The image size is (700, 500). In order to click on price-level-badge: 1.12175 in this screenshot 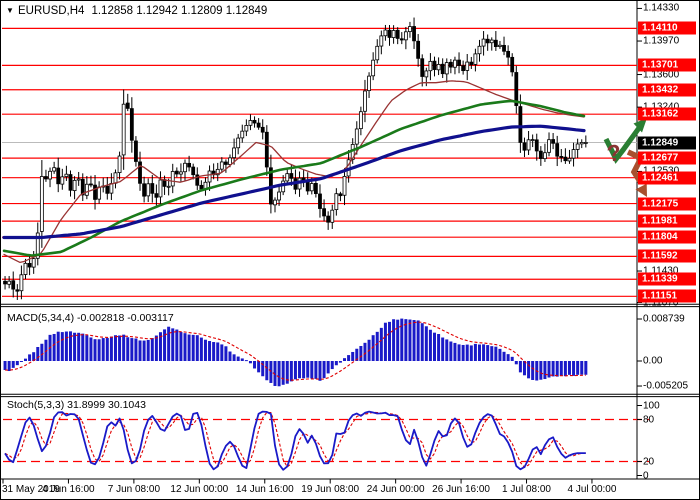, I will do `click(667, 204)`.